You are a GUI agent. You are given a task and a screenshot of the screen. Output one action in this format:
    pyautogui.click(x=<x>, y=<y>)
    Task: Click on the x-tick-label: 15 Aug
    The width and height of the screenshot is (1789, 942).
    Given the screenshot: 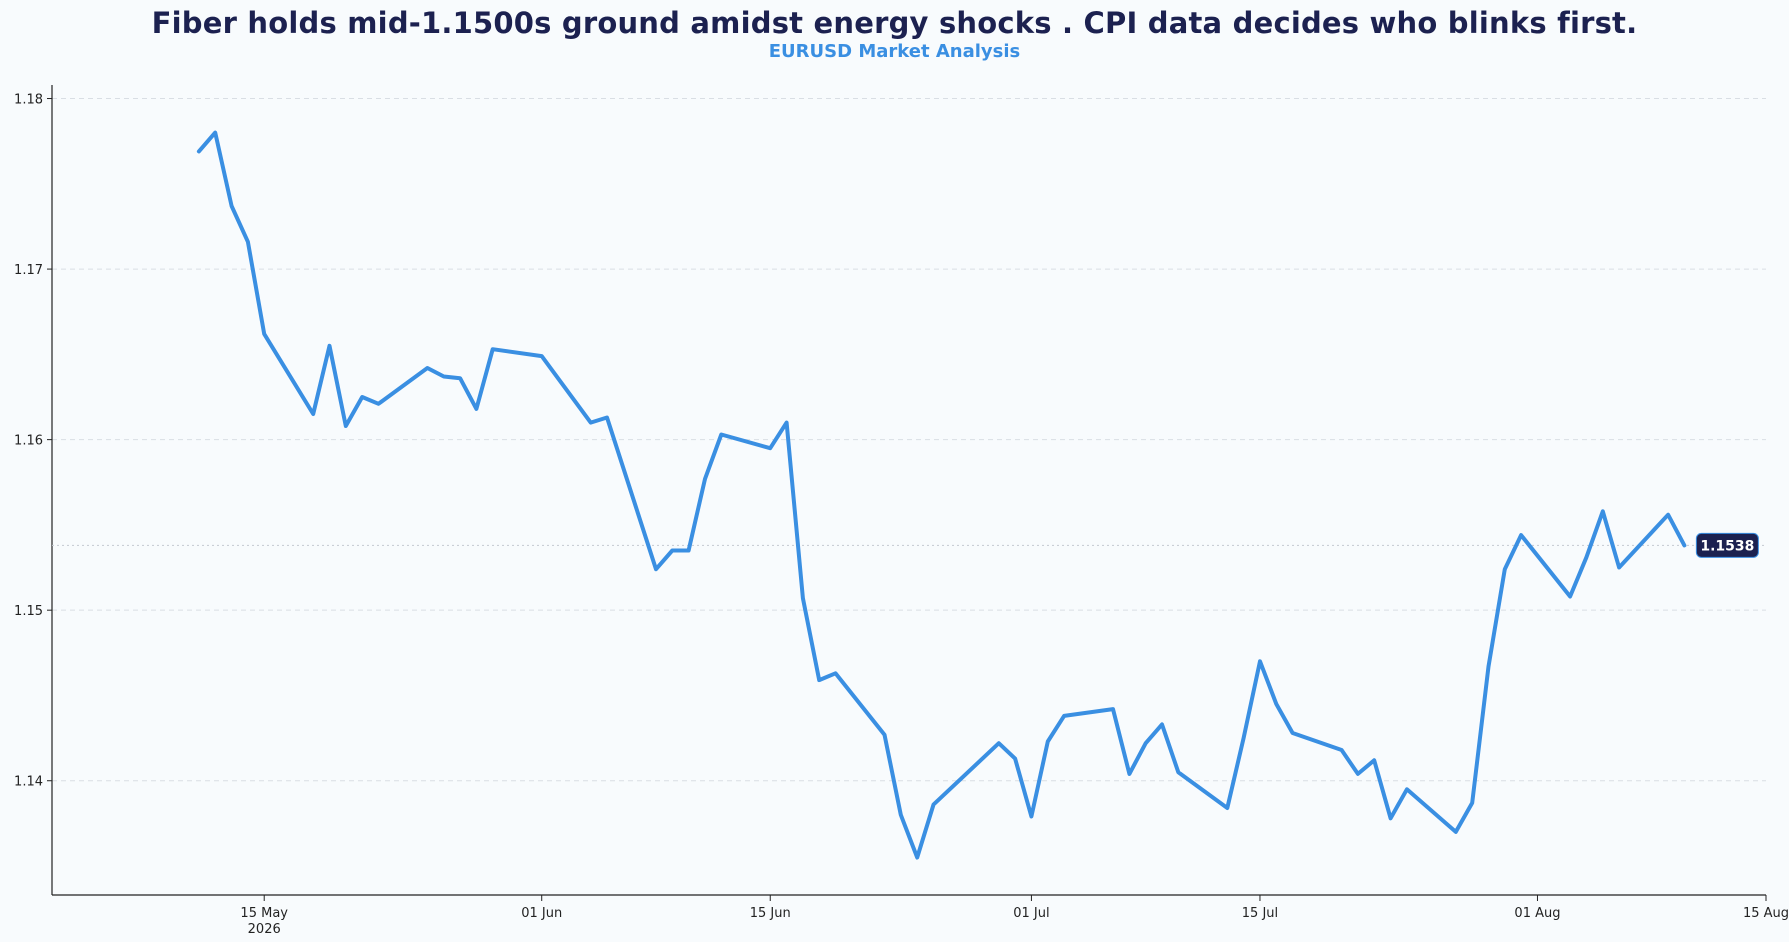 What is the action you would take?
    pyautogui.click(x=1766, y=913)
    